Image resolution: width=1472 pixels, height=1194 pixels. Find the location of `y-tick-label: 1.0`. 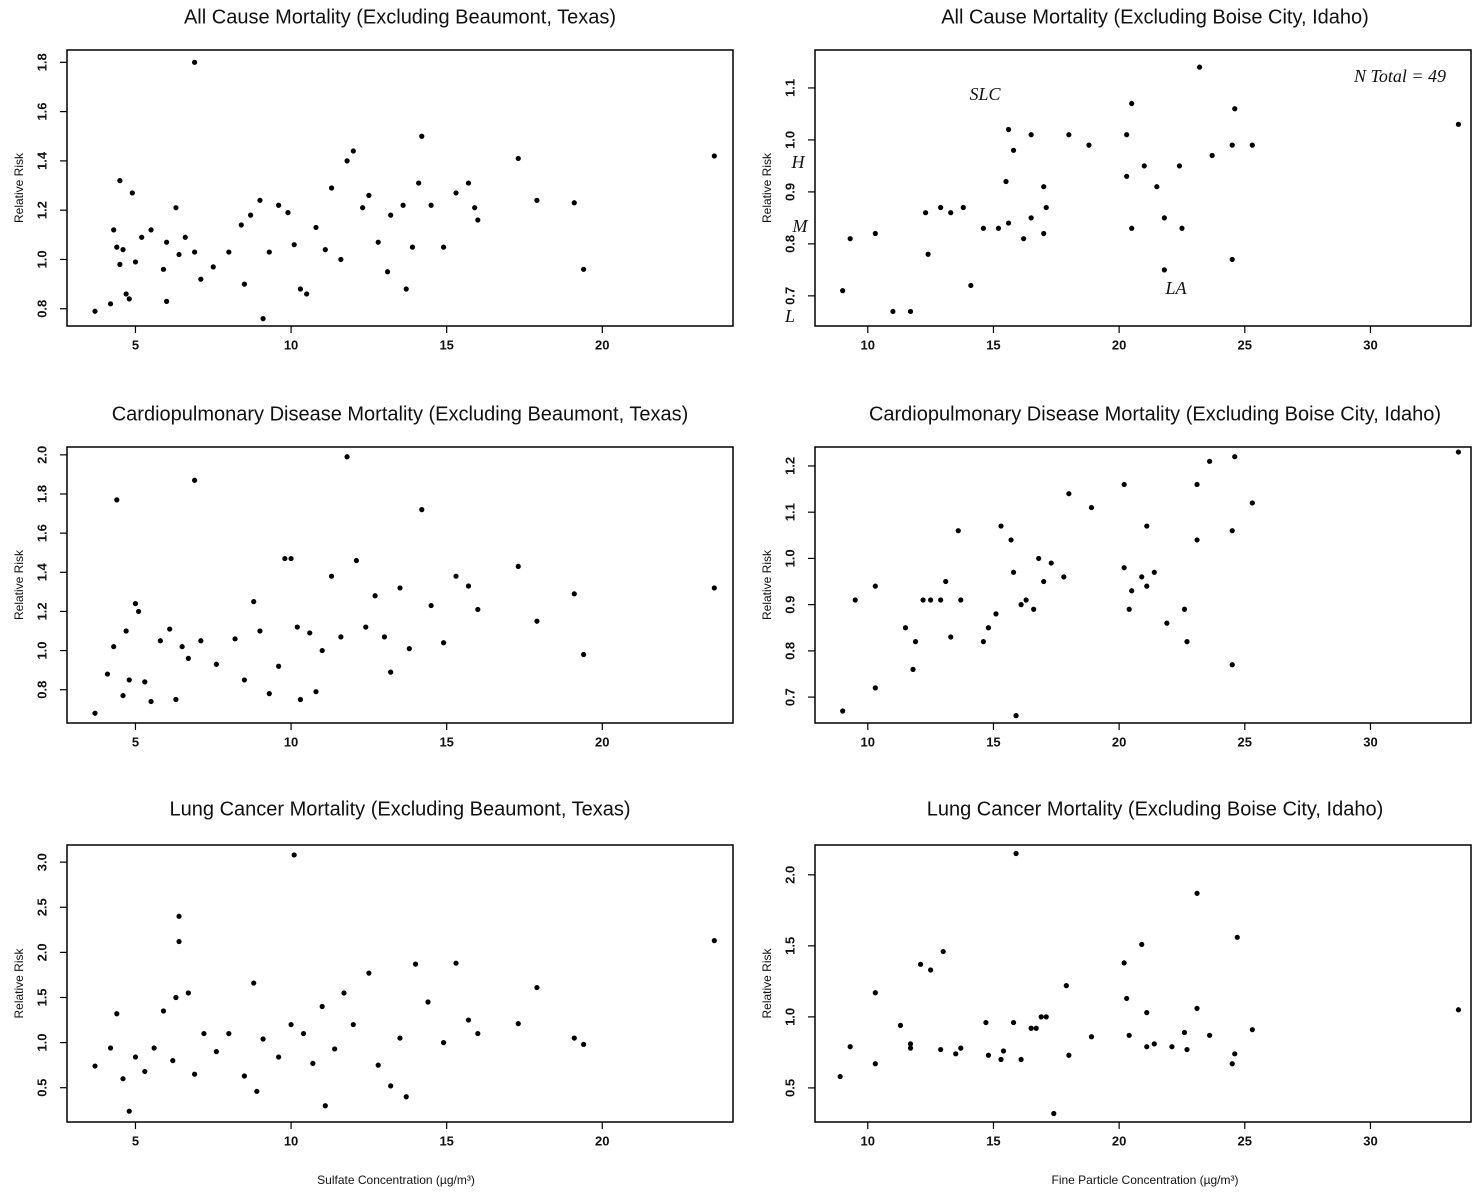

y-tick-label: 1.0 is located at coordinates (789, 558).